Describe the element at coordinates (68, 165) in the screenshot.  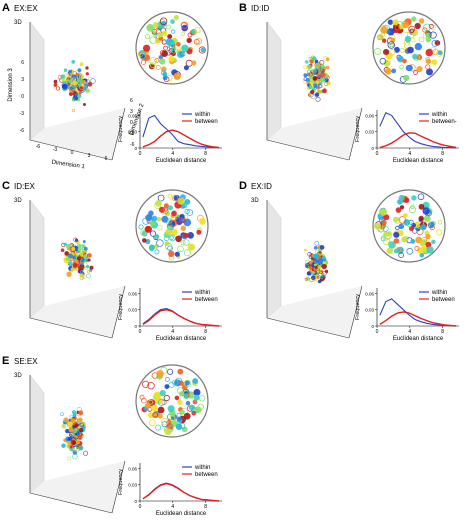
I see `x-axis-label: Dimension 1` at that location.